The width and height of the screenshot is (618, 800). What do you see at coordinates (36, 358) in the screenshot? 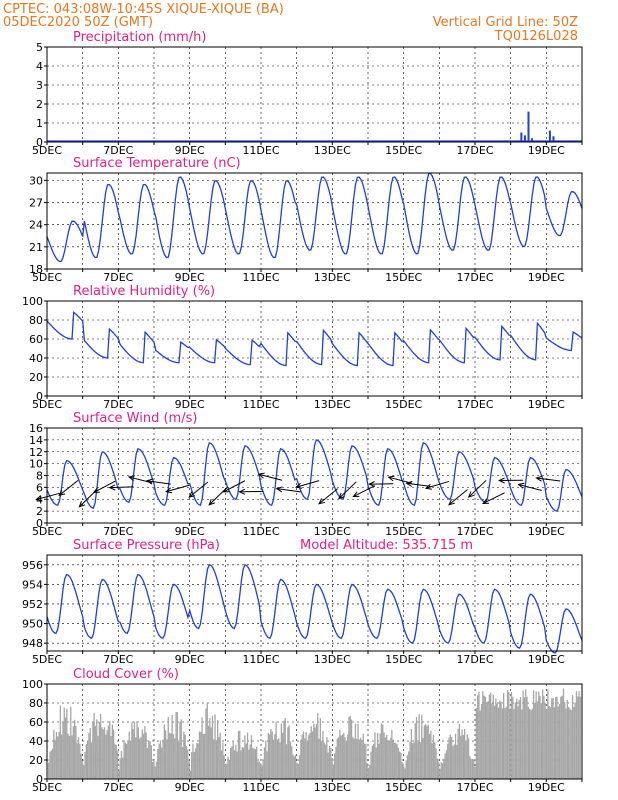
I see `y-tick-label: 40` at bounding box center [36, 358].